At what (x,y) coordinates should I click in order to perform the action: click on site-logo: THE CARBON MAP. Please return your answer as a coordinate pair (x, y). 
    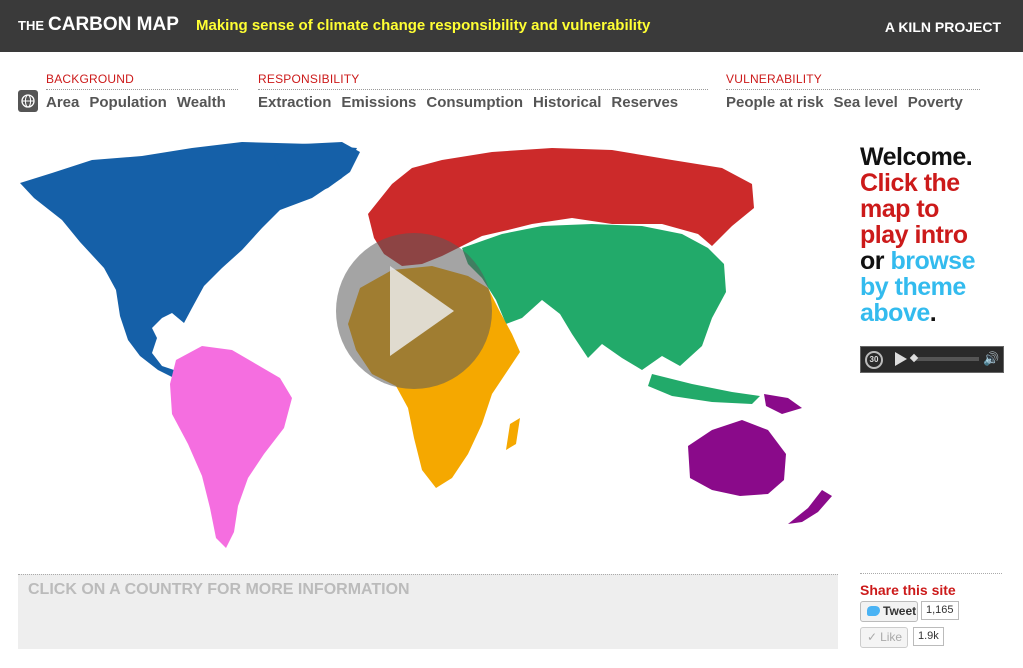
    Looking at the image, I should click on (98, 25).